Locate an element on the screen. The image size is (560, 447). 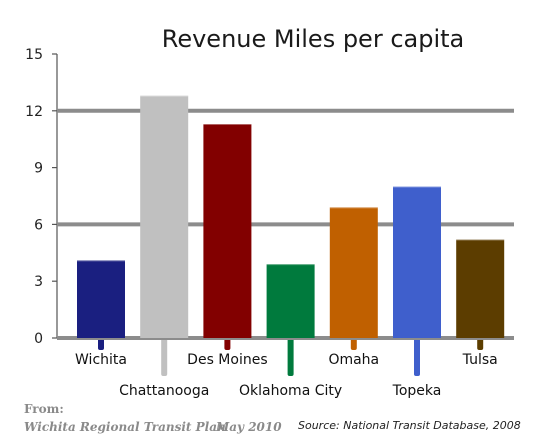
y-tick-label: 15 is located at coordinates (34, 55).